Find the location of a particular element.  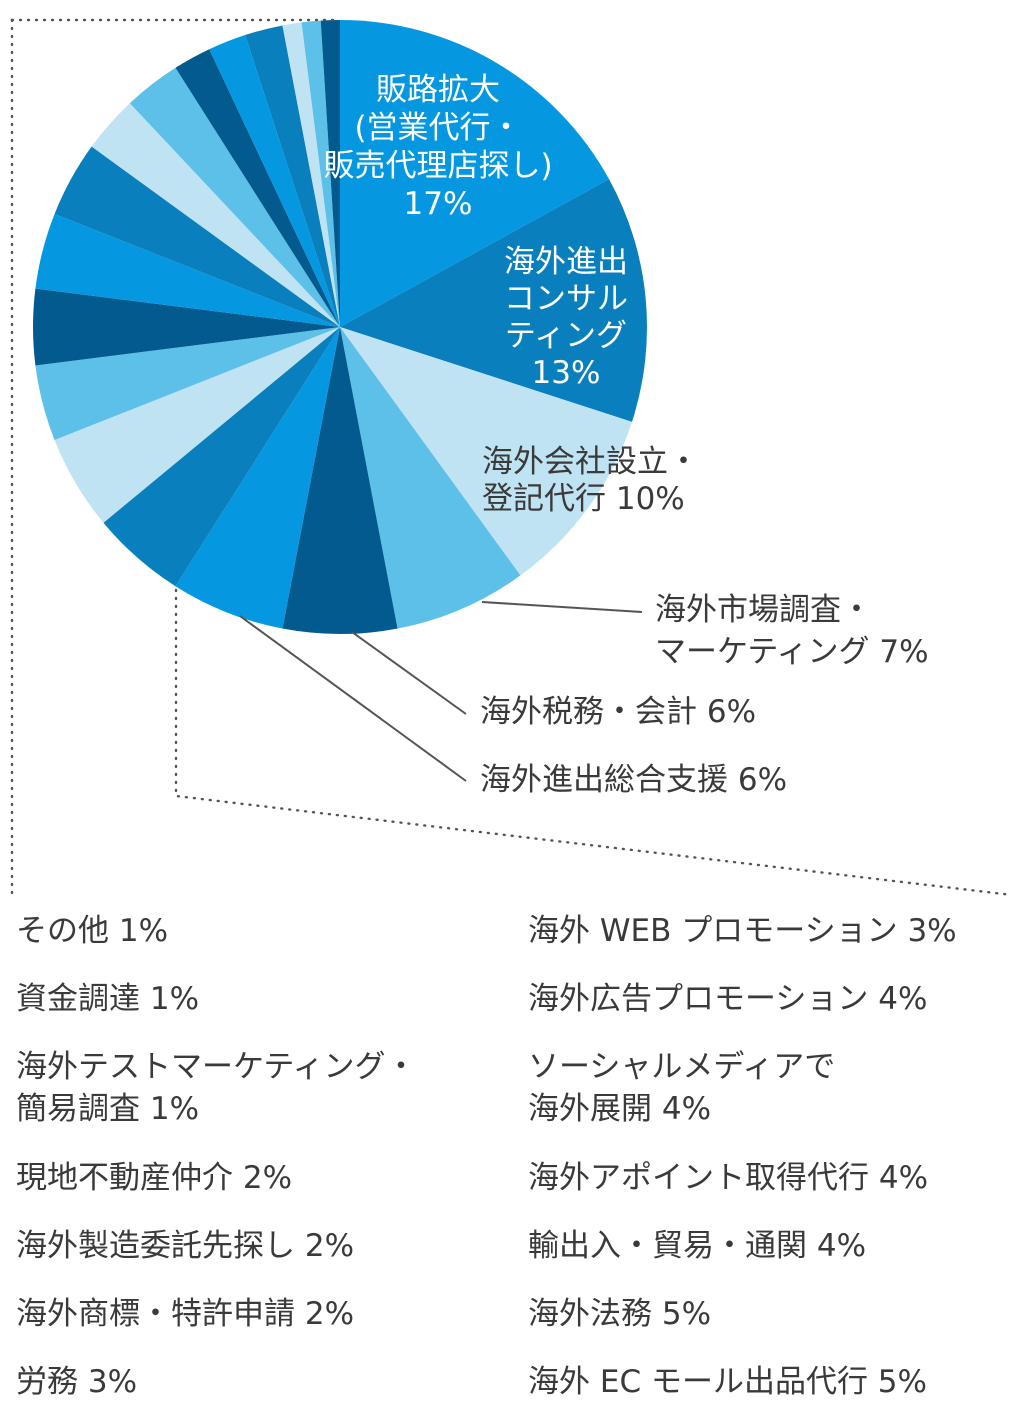

legend-item-appointment: 海外アポイント取得代行 4% is located at coordinates (728, 1178).